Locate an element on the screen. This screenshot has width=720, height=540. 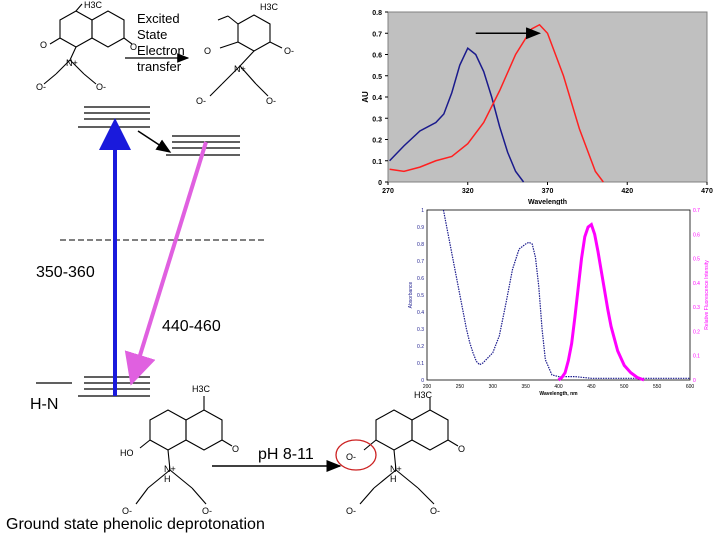
relaxation-arrow is located at coordinates (154, 141).